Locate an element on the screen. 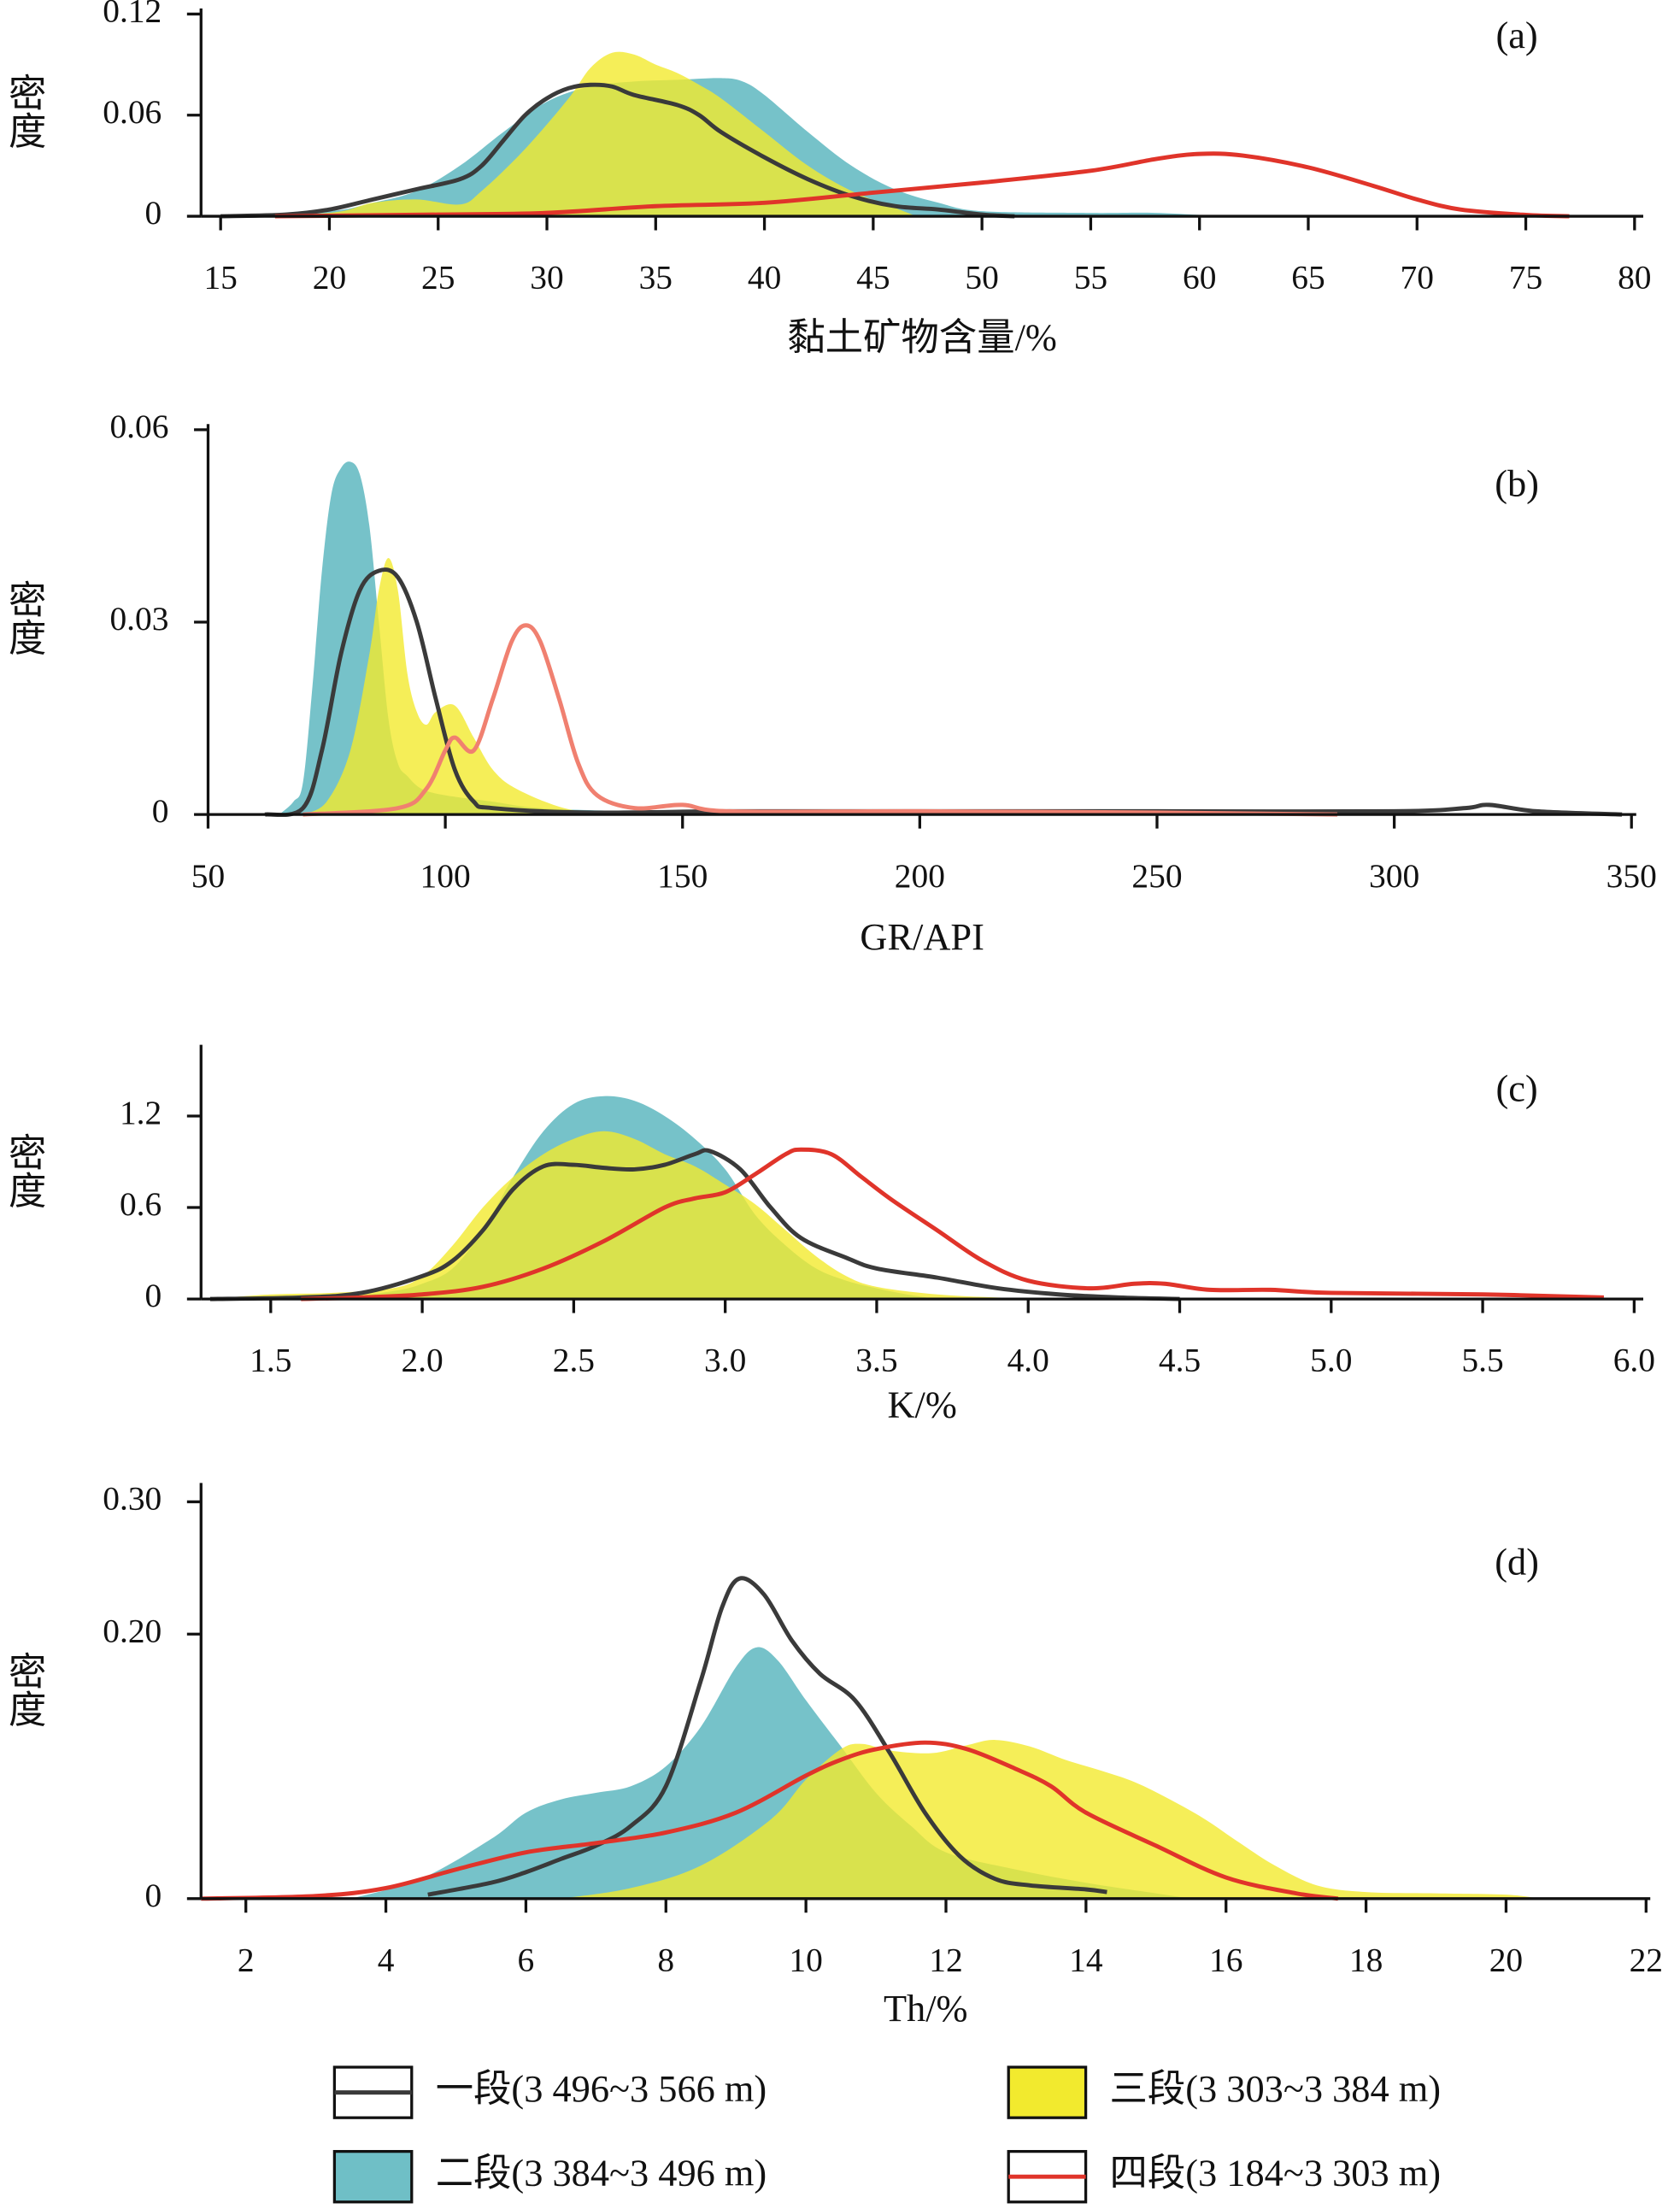 This screenshot has height=2209, width=1680. panel-label: (c) is located at coordinates (1516, 1088).